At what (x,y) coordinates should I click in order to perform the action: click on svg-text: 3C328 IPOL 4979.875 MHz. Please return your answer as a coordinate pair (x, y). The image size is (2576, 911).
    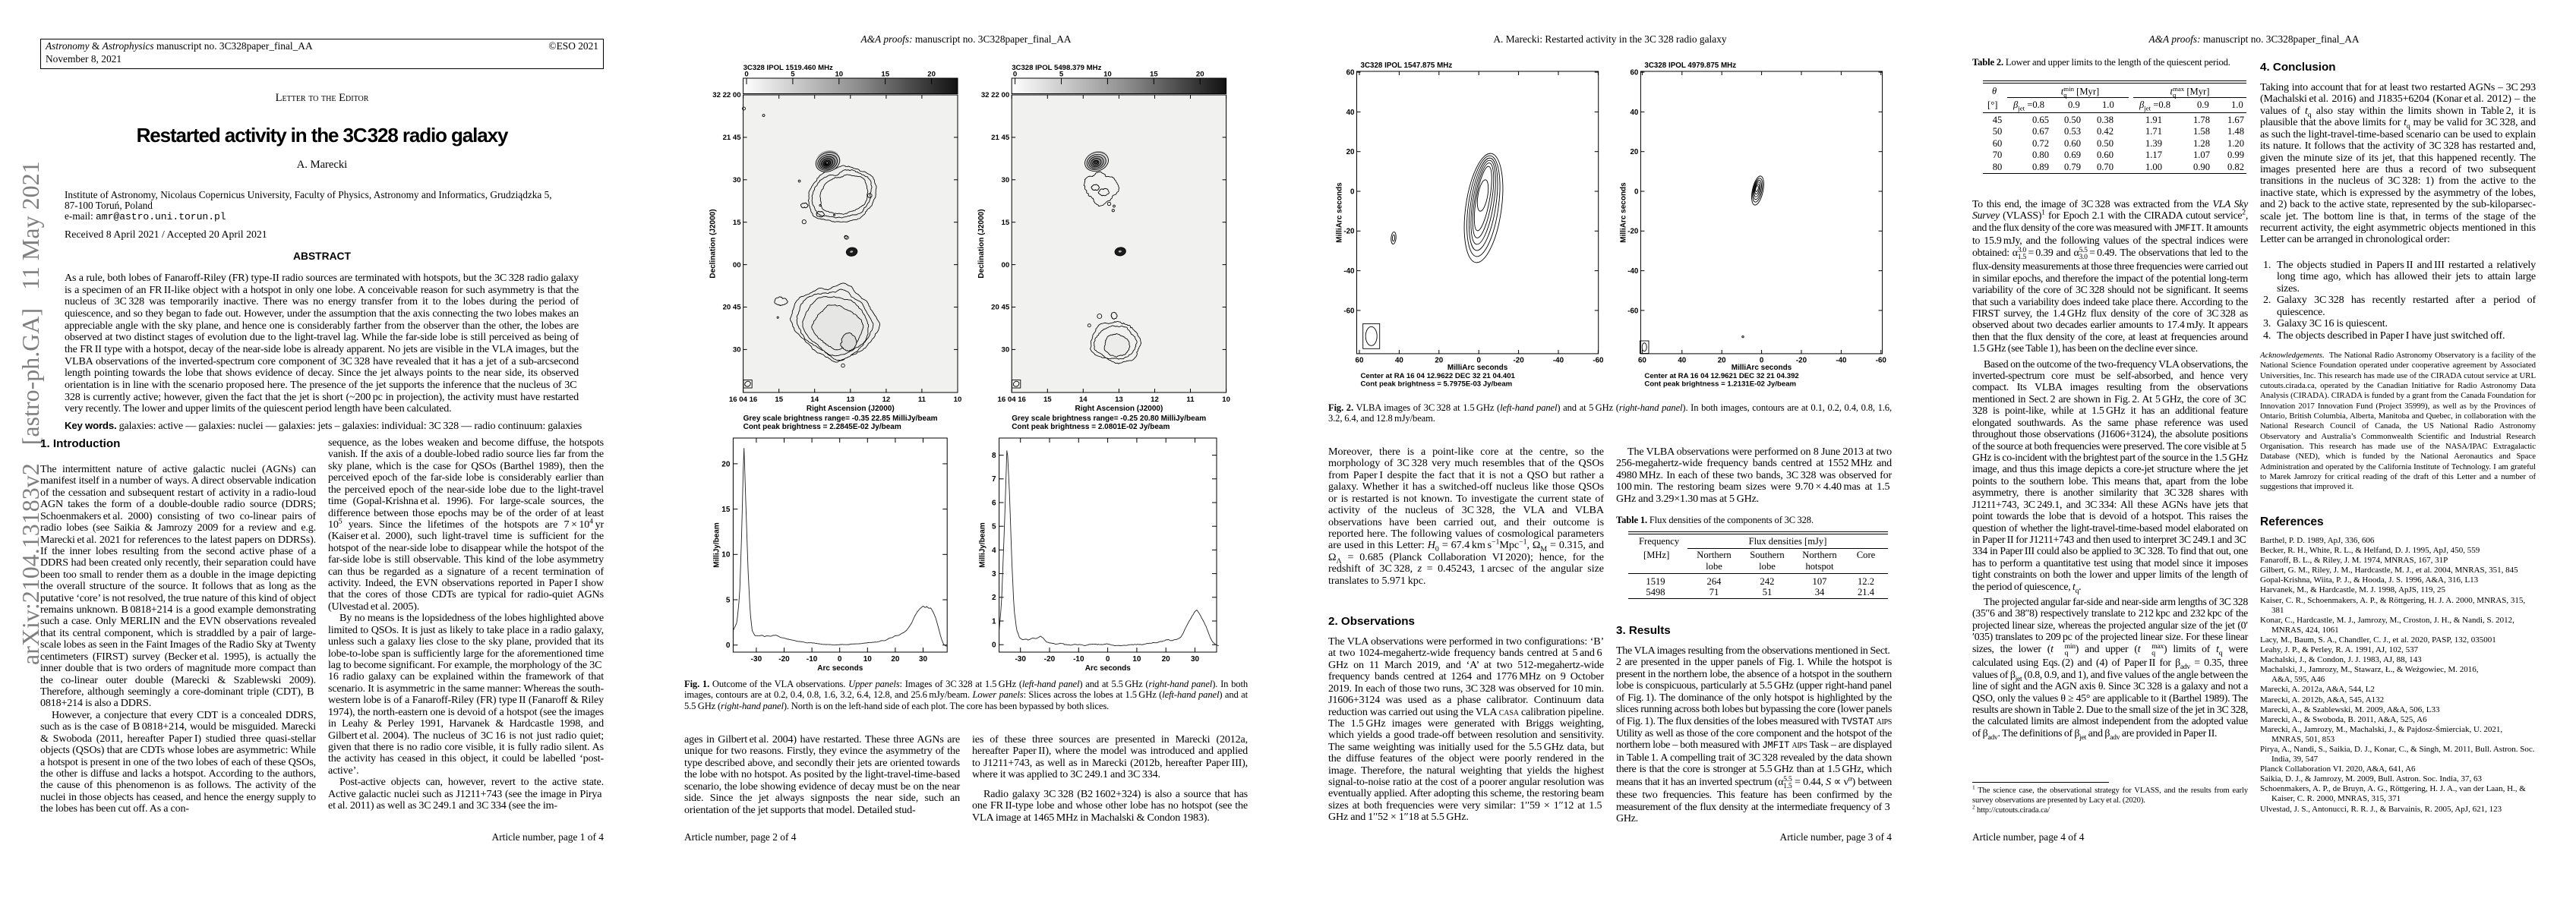
    Looking at the image, I should click on (1690, 65).